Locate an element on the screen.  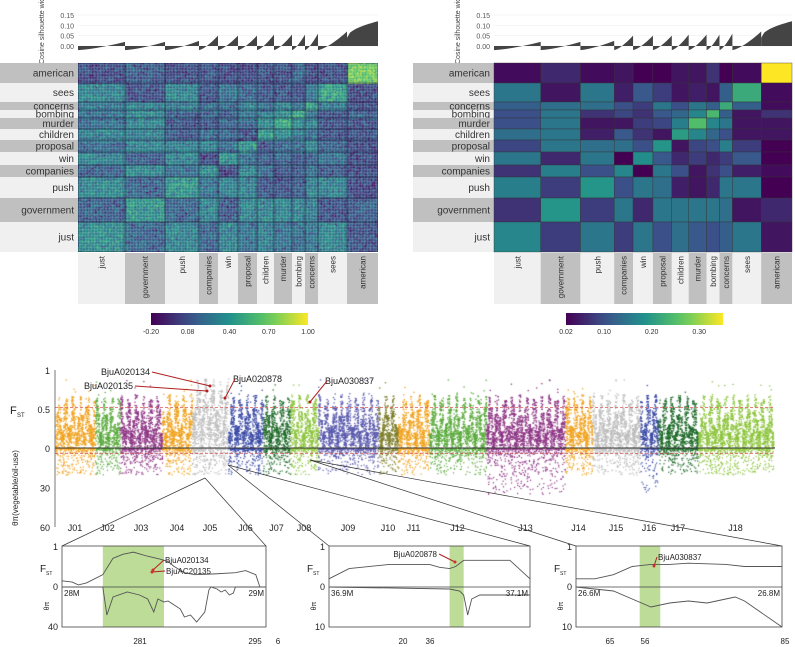
y-tick-label: 10 is located at coordinates (320, 627).